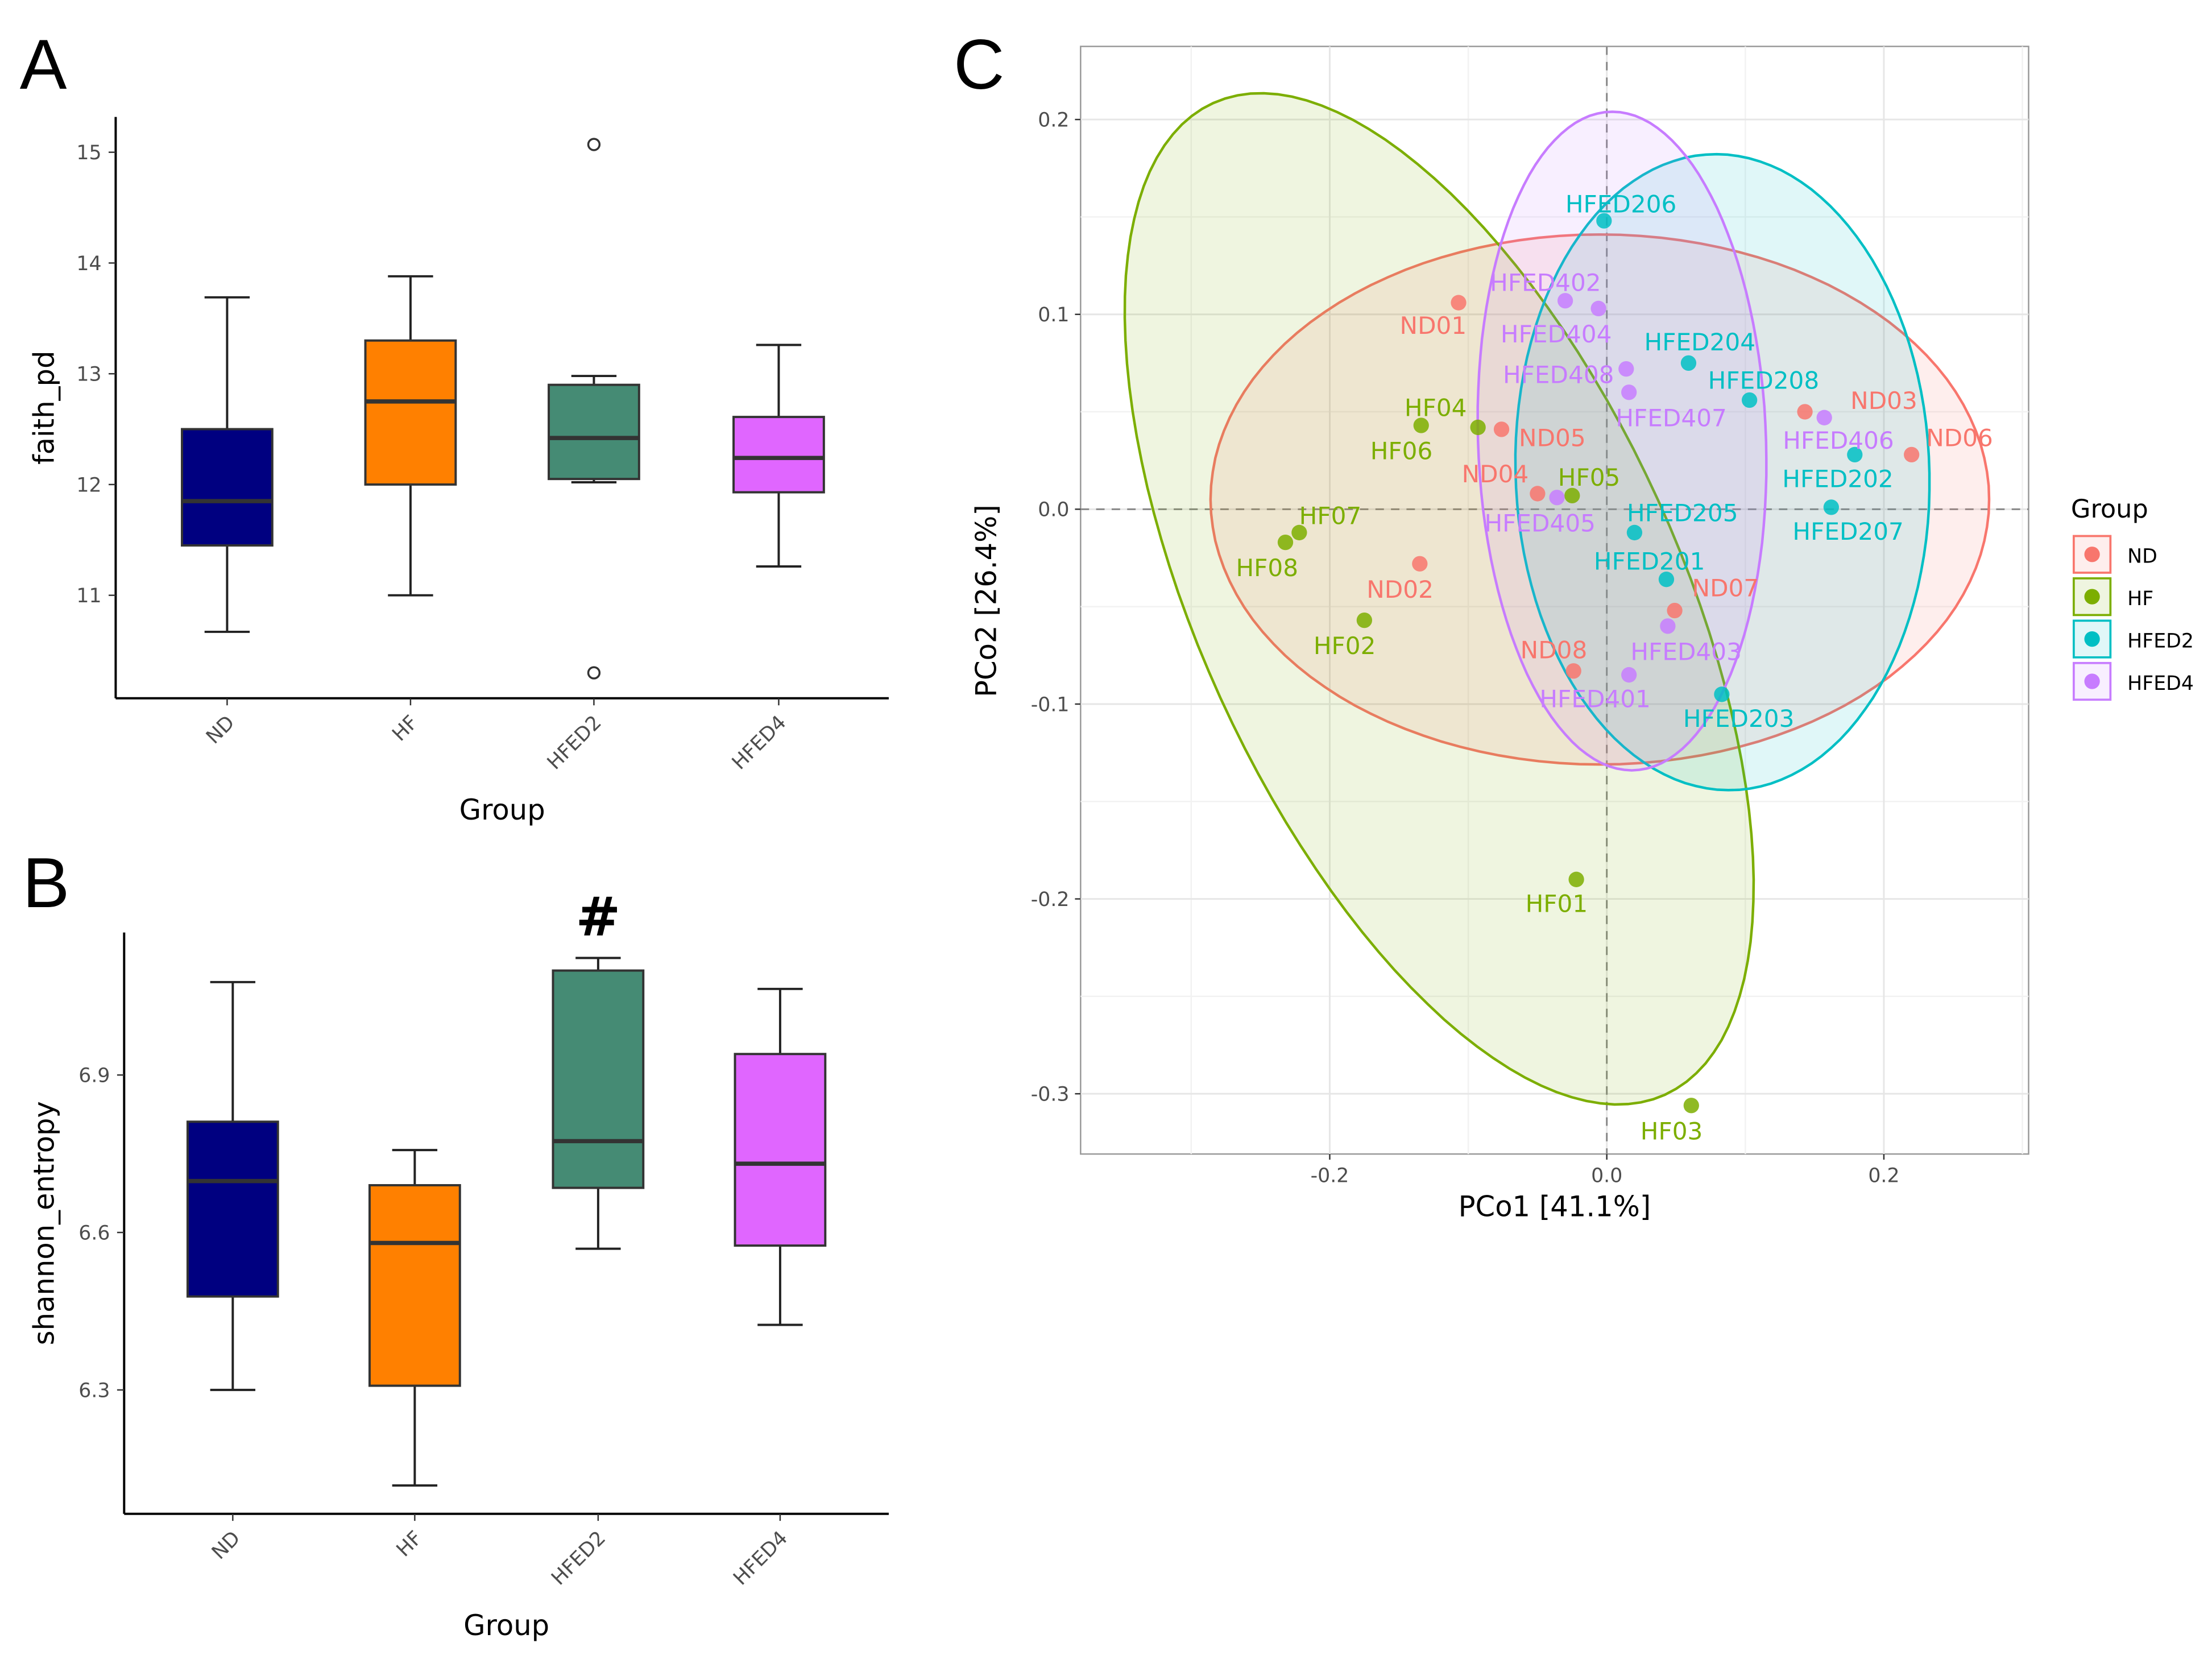 The width and height of the screenshot is (2212, 1659). I want to click on point-label: HFED206, so click(1621, 204).